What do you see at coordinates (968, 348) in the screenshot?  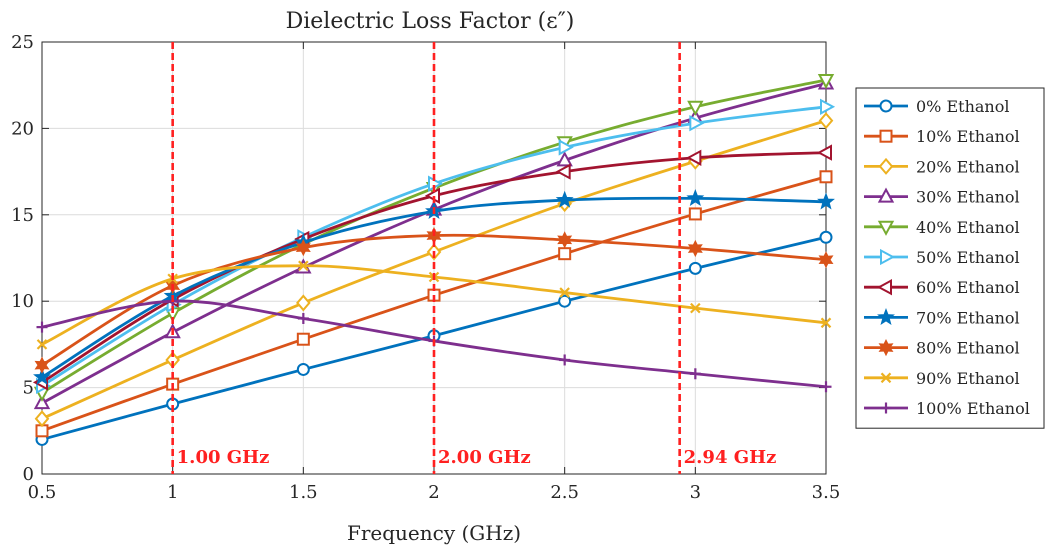 I see `legend-label: 80% Ethanol` at bounding box center [968, 348].